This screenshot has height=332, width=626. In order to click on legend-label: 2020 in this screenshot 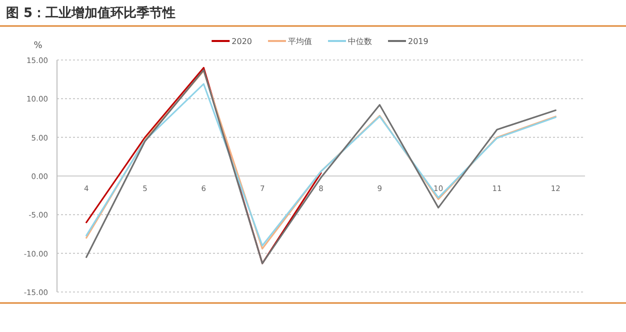, I will do `click(242, 41)`.